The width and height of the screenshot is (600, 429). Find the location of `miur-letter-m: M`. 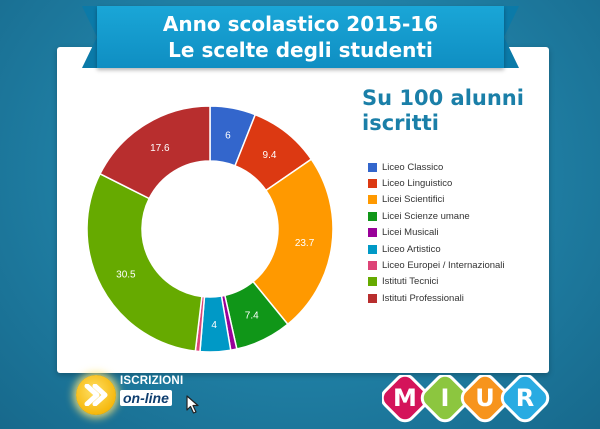

miur-letter-m: M is located at coordinates (406, 399).